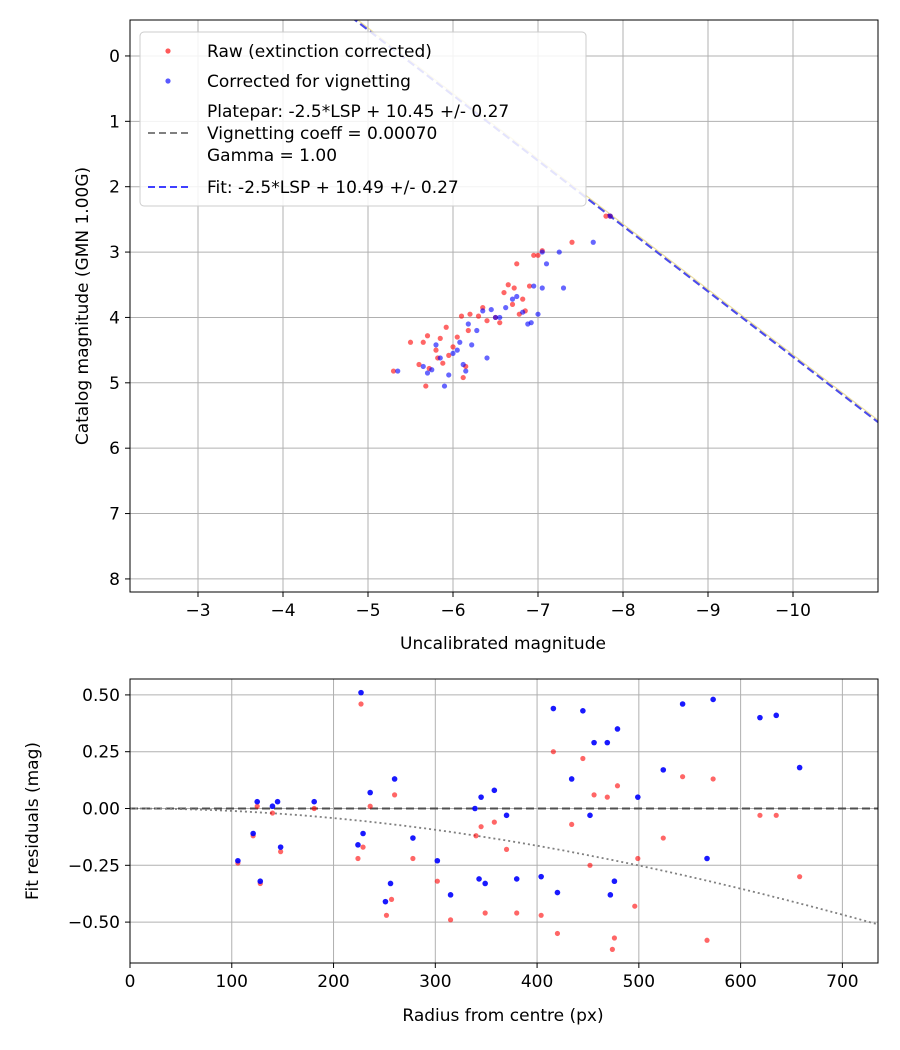 The width and height of the screenshot is (900, 1050). I want to click on top-y-tick-label: 4, so click(114, 318).